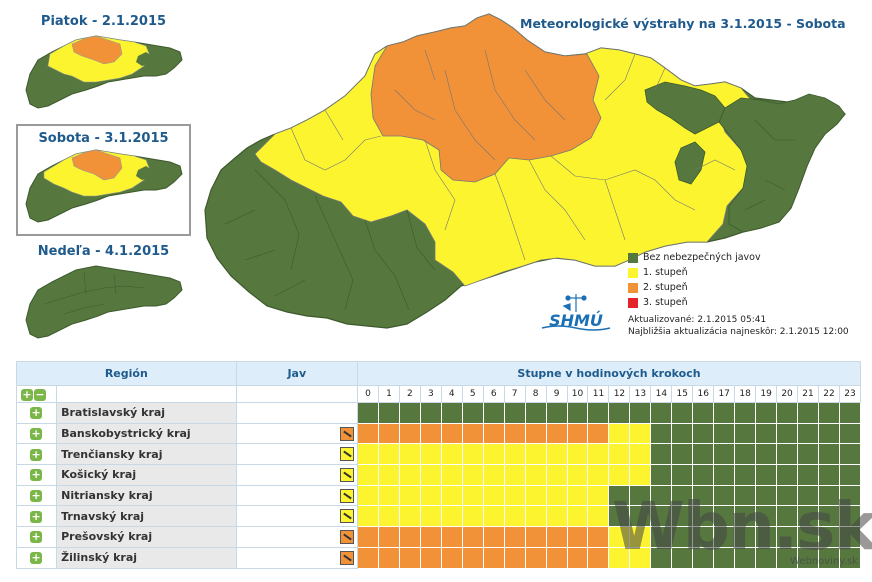 The width and height of the screenshot is (872, 582). Describe the element at coordinates (297, 373) in the screenshot. I see `col-header-jav: Jav` at that location.